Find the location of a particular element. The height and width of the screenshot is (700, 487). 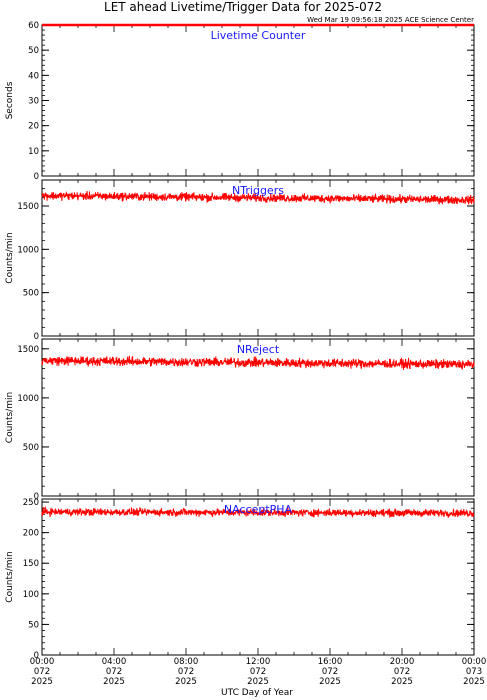

y-tick-label: 150 is located at coordinates (31, 564).